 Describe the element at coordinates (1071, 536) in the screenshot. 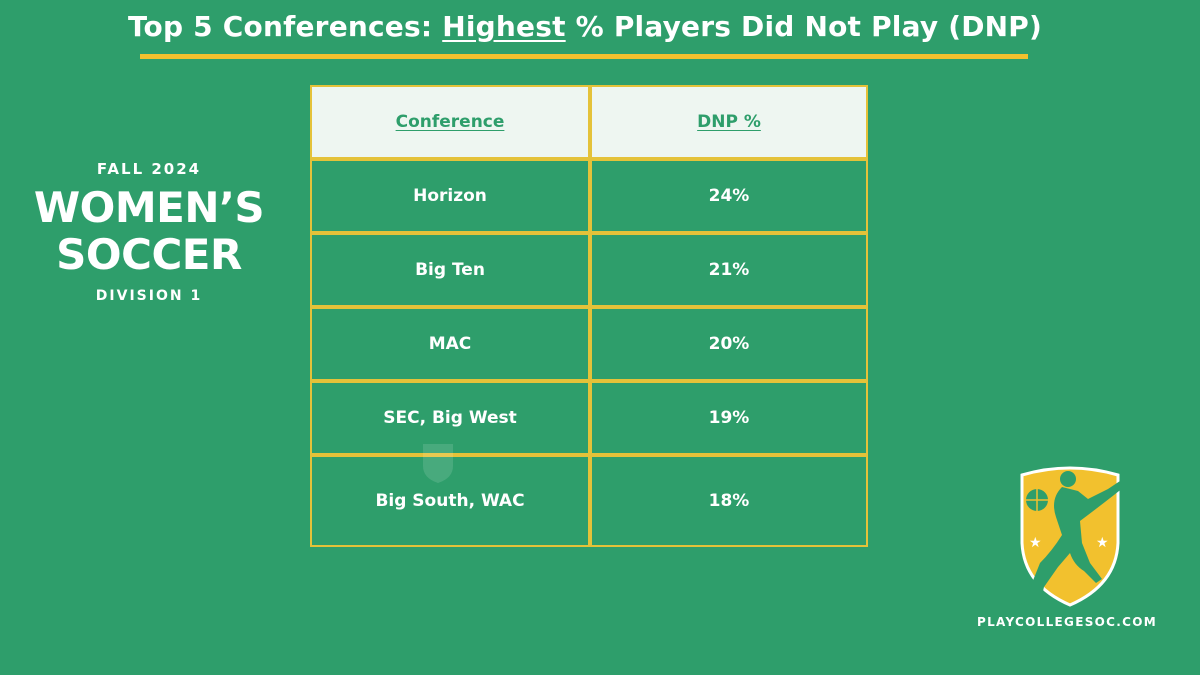

I see `soccer-player-shield-icon: ★ ★` at that location.